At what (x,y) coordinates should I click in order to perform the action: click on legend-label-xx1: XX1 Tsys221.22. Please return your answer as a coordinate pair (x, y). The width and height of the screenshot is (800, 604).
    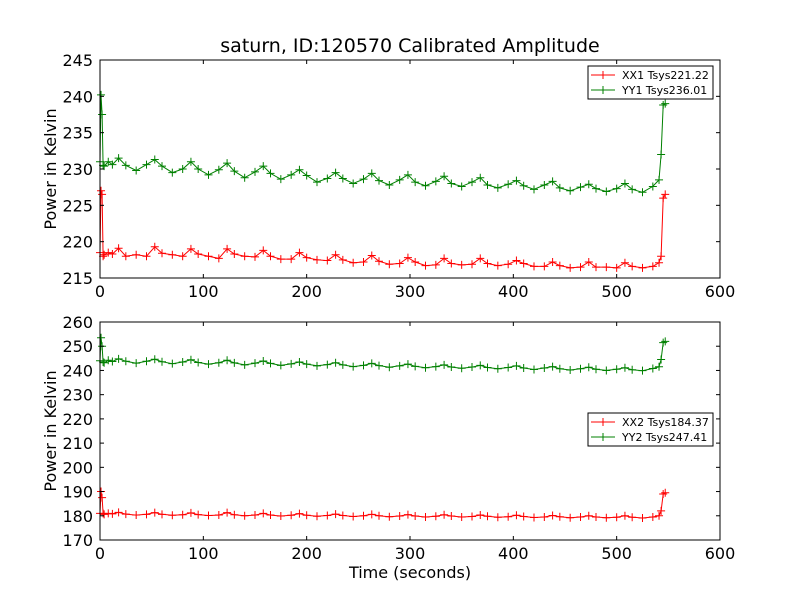
    Looking at the image, I should click on (665, 75).